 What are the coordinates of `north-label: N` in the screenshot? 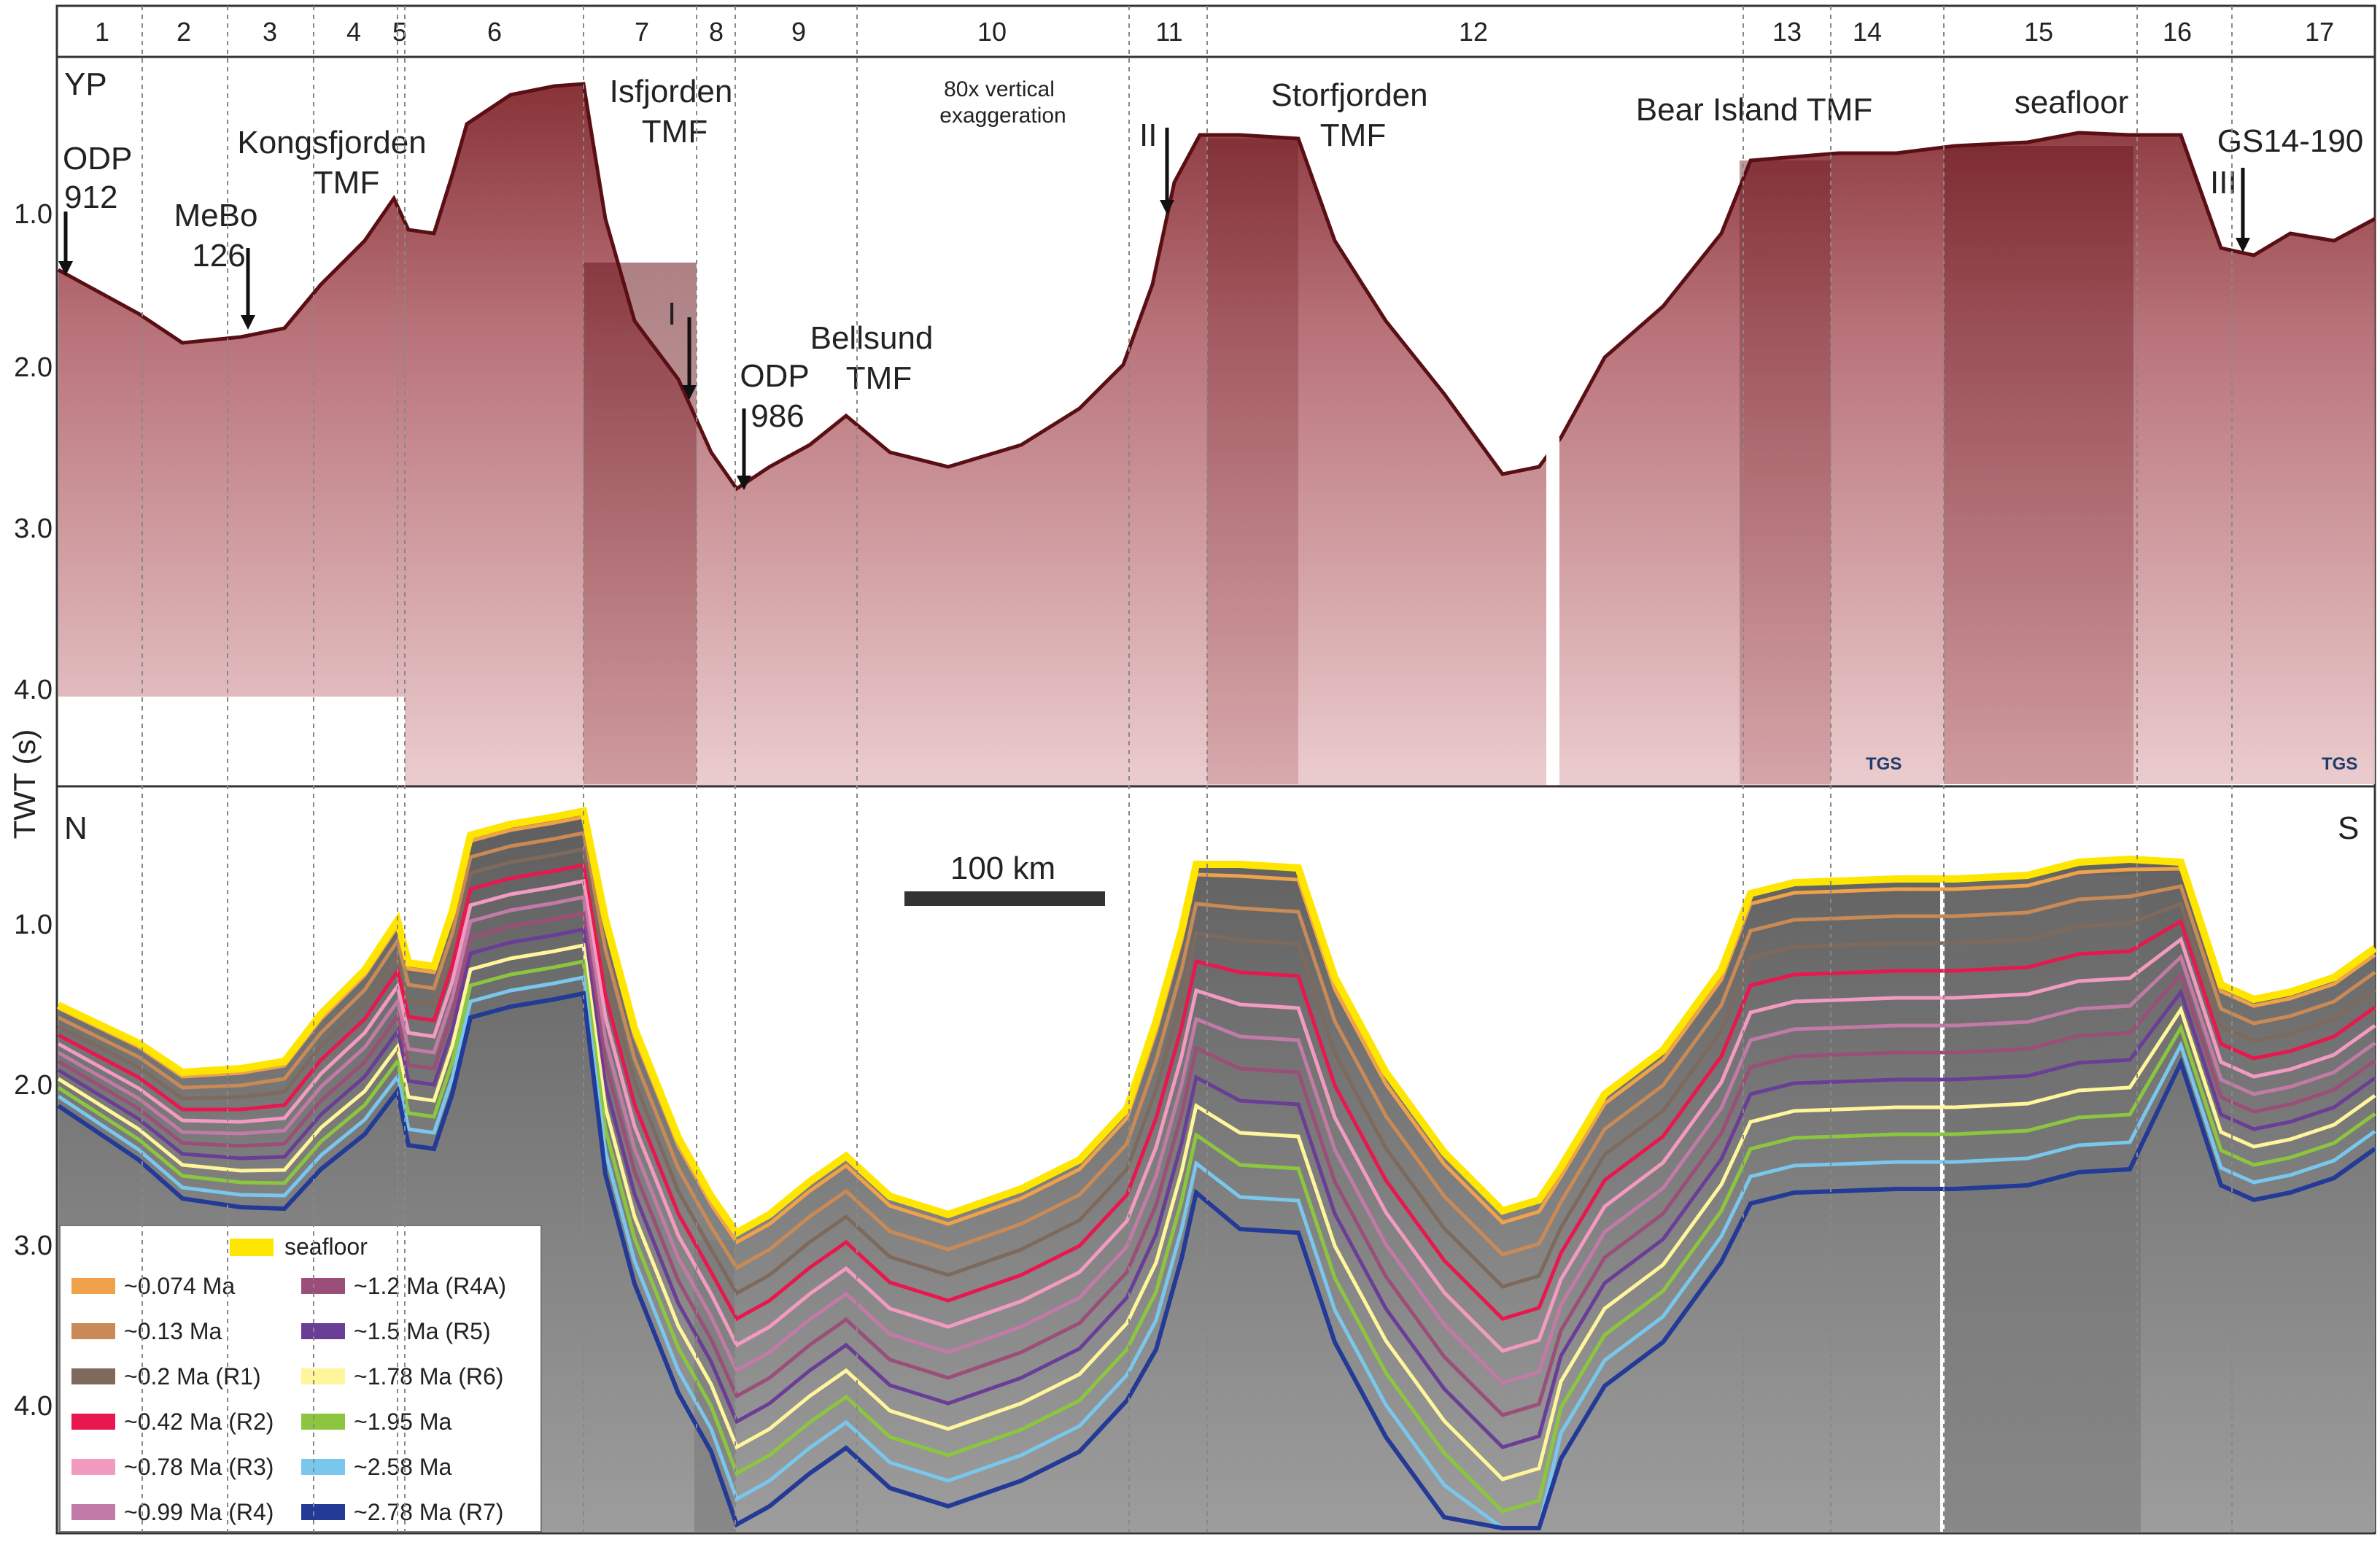 It's located at (76, 828).